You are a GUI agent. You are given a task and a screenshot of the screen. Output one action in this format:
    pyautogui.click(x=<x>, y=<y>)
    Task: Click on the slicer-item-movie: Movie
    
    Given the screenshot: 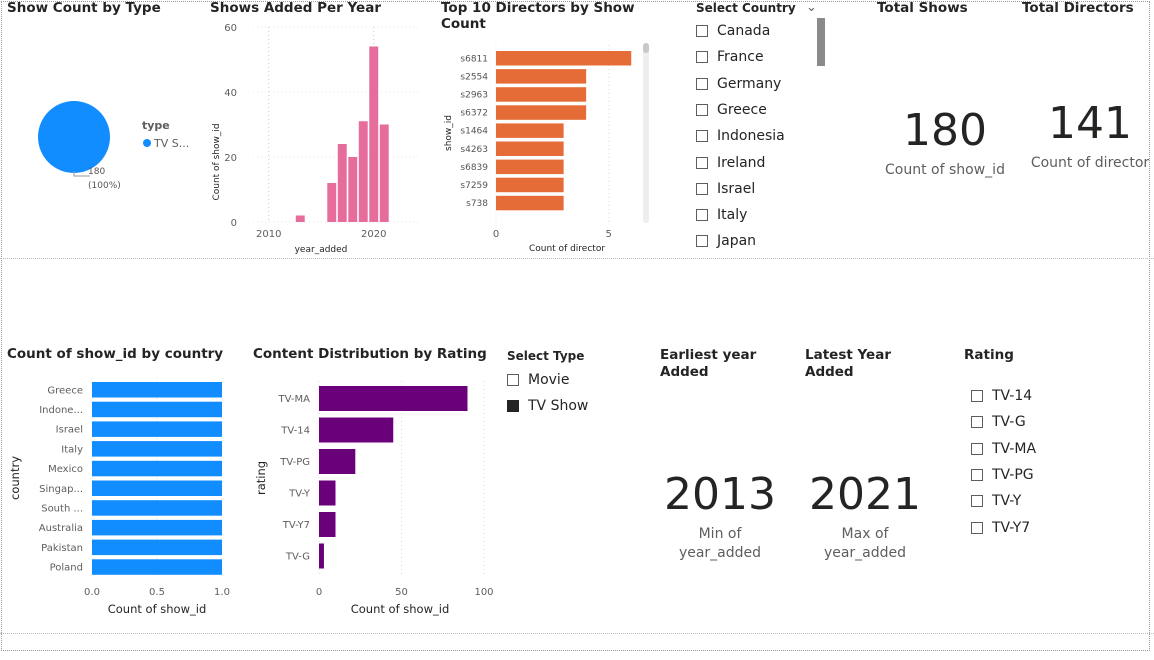 What is the action you would take?
    pyautogui.click(x=538, y=380)
    